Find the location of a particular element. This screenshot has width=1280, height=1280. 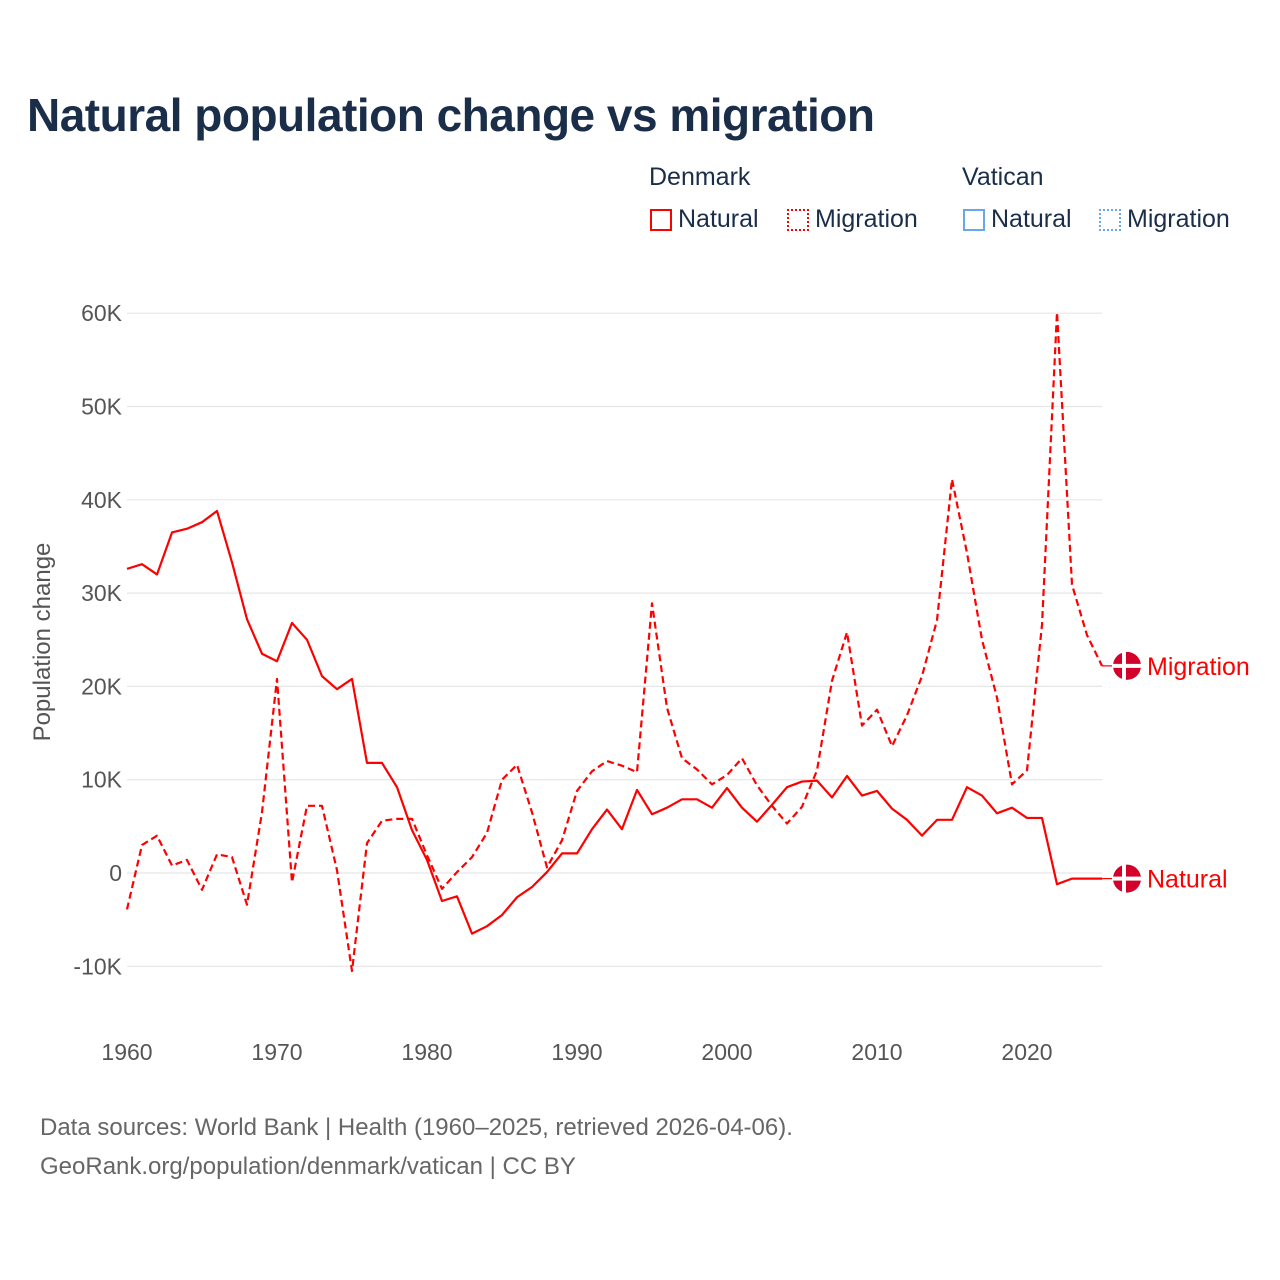

chart-title: Natural population change vs migration is located at coordinates (451, 115).